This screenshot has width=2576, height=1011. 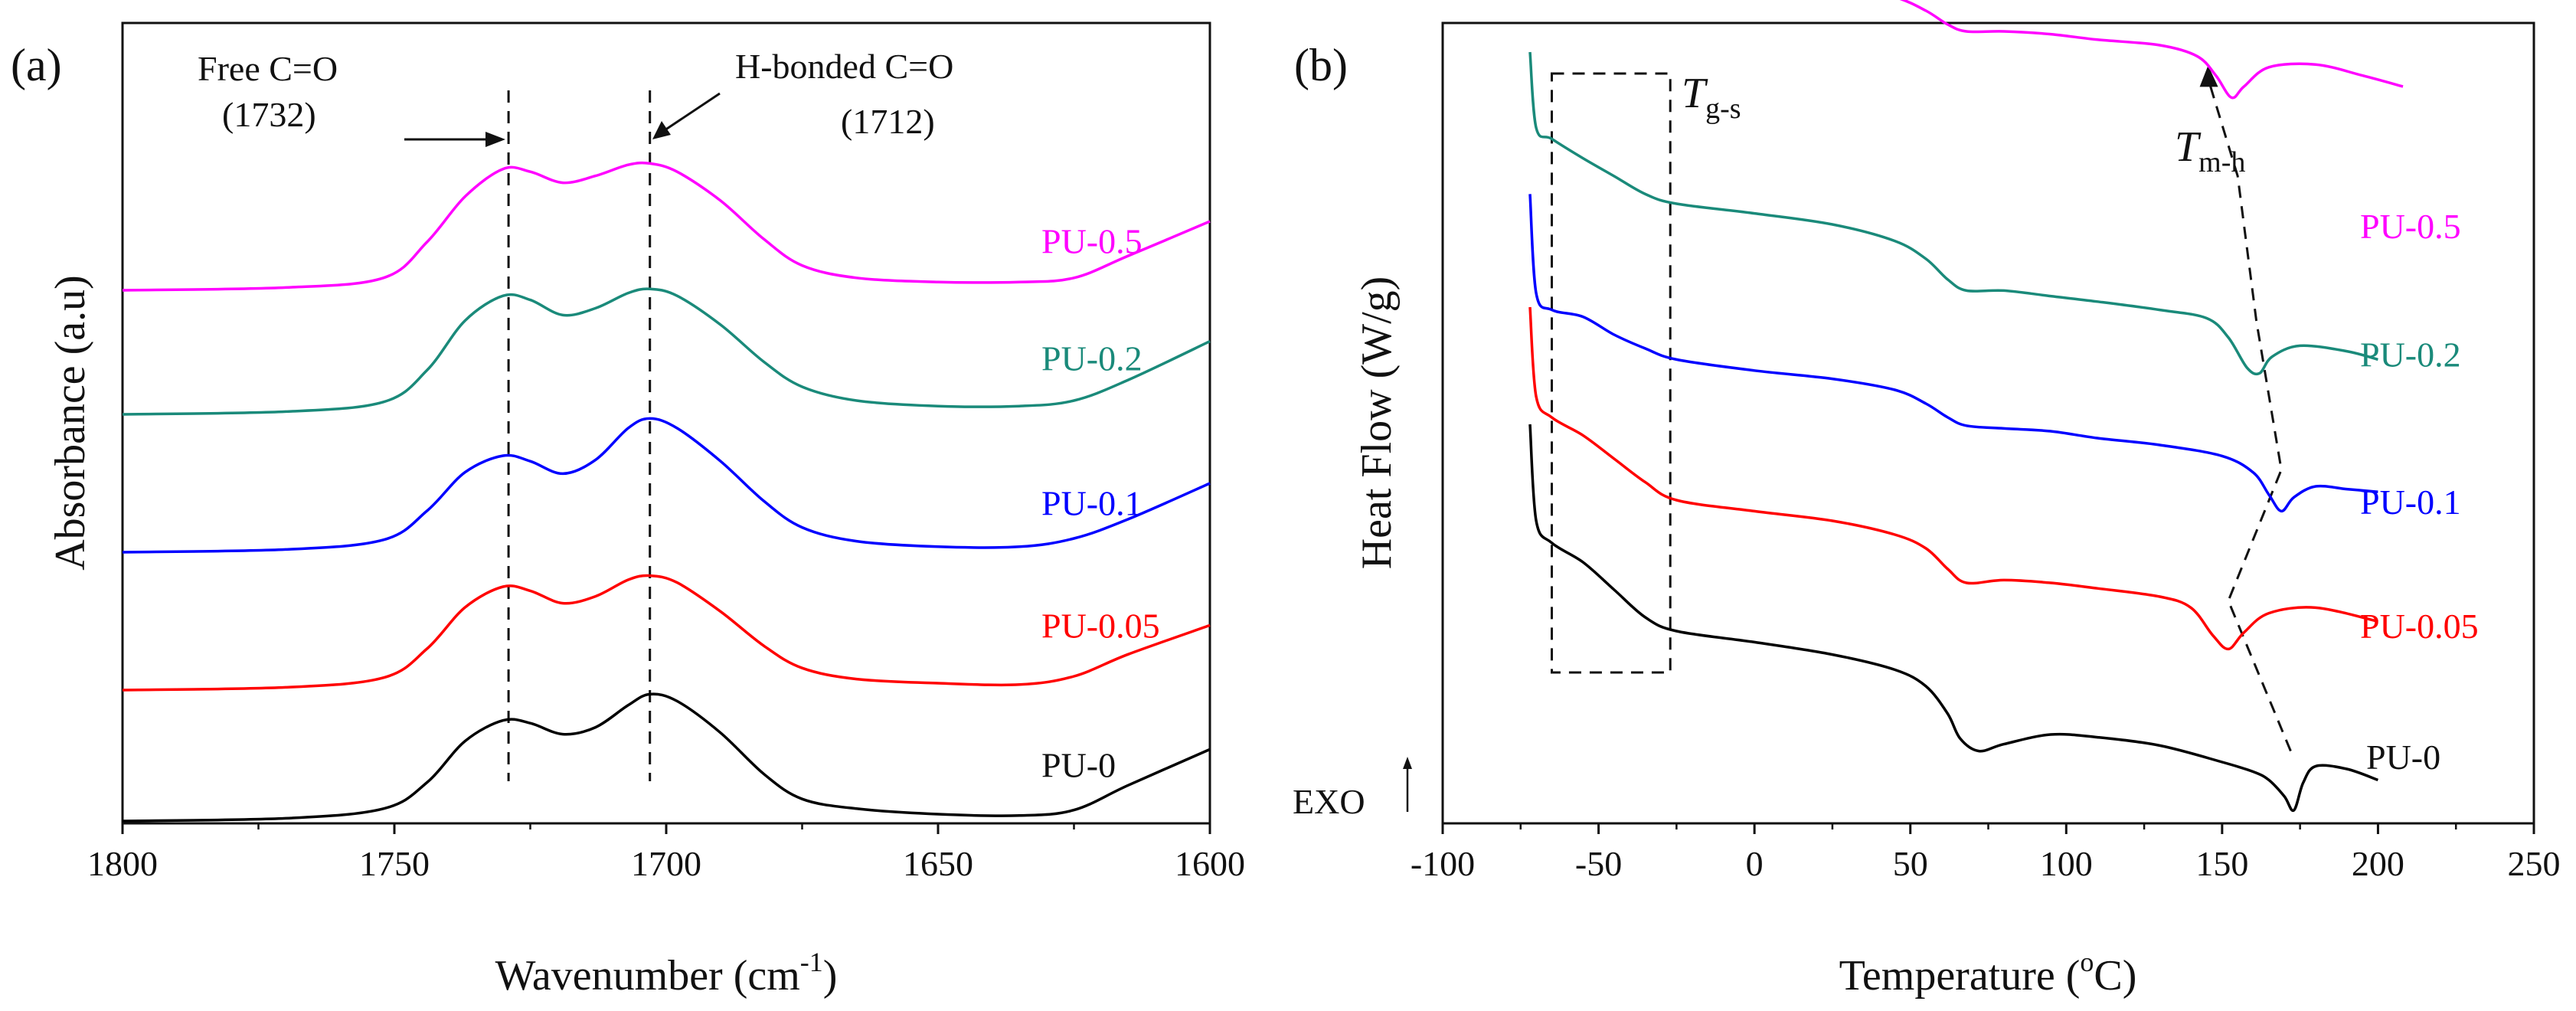 I want to click on tg-s-label: Tg-s, so click(x=1712, y=97).